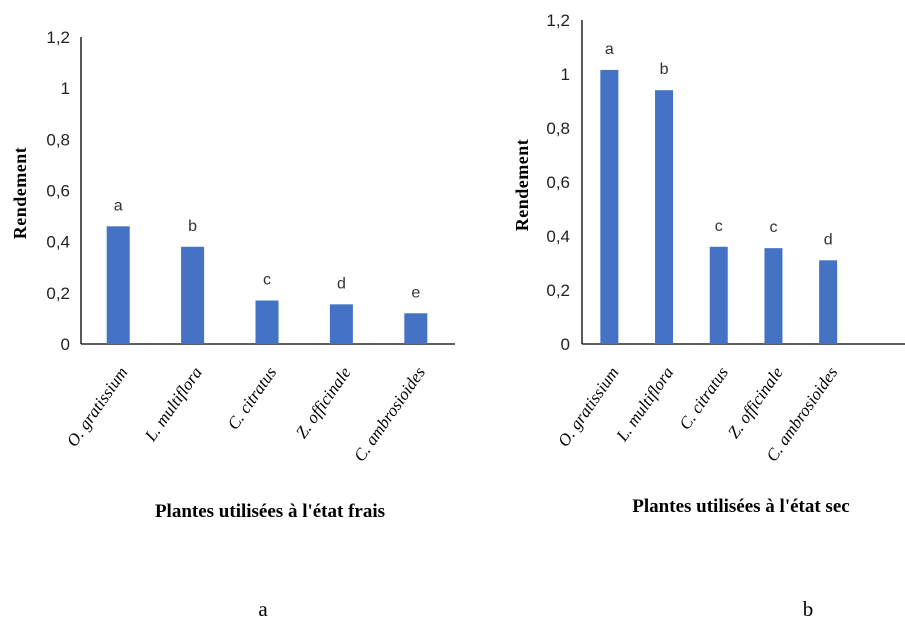 The width and height of the screenshot is (905, 621). I want to click on x-axis-title: Plantes utilisées à l'état sec, so click(740, 506).